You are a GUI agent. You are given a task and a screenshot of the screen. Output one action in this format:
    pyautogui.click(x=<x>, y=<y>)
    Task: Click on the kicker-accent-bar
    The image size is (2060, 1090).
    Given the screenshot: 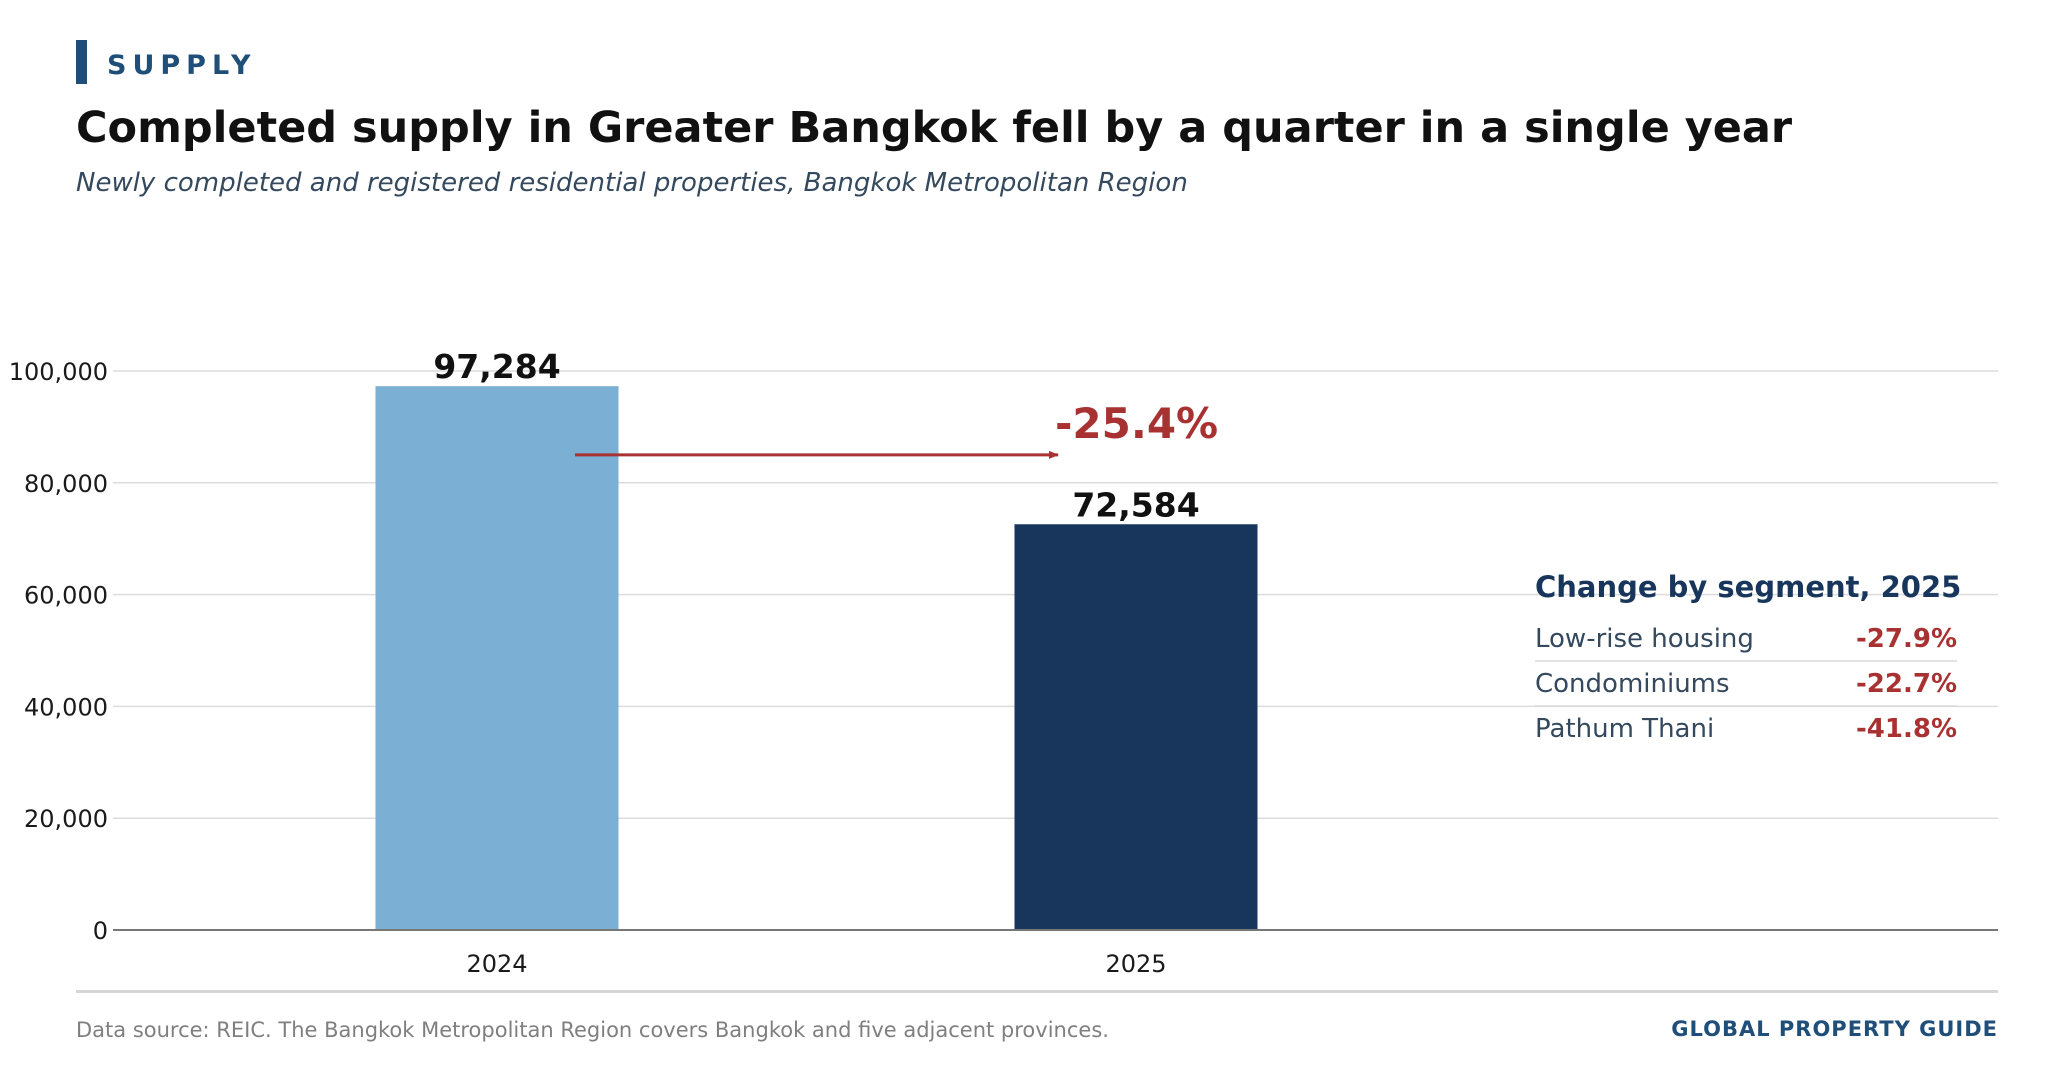 What is the action you would take?
    pyautogui.click(x=81, y=62)
    